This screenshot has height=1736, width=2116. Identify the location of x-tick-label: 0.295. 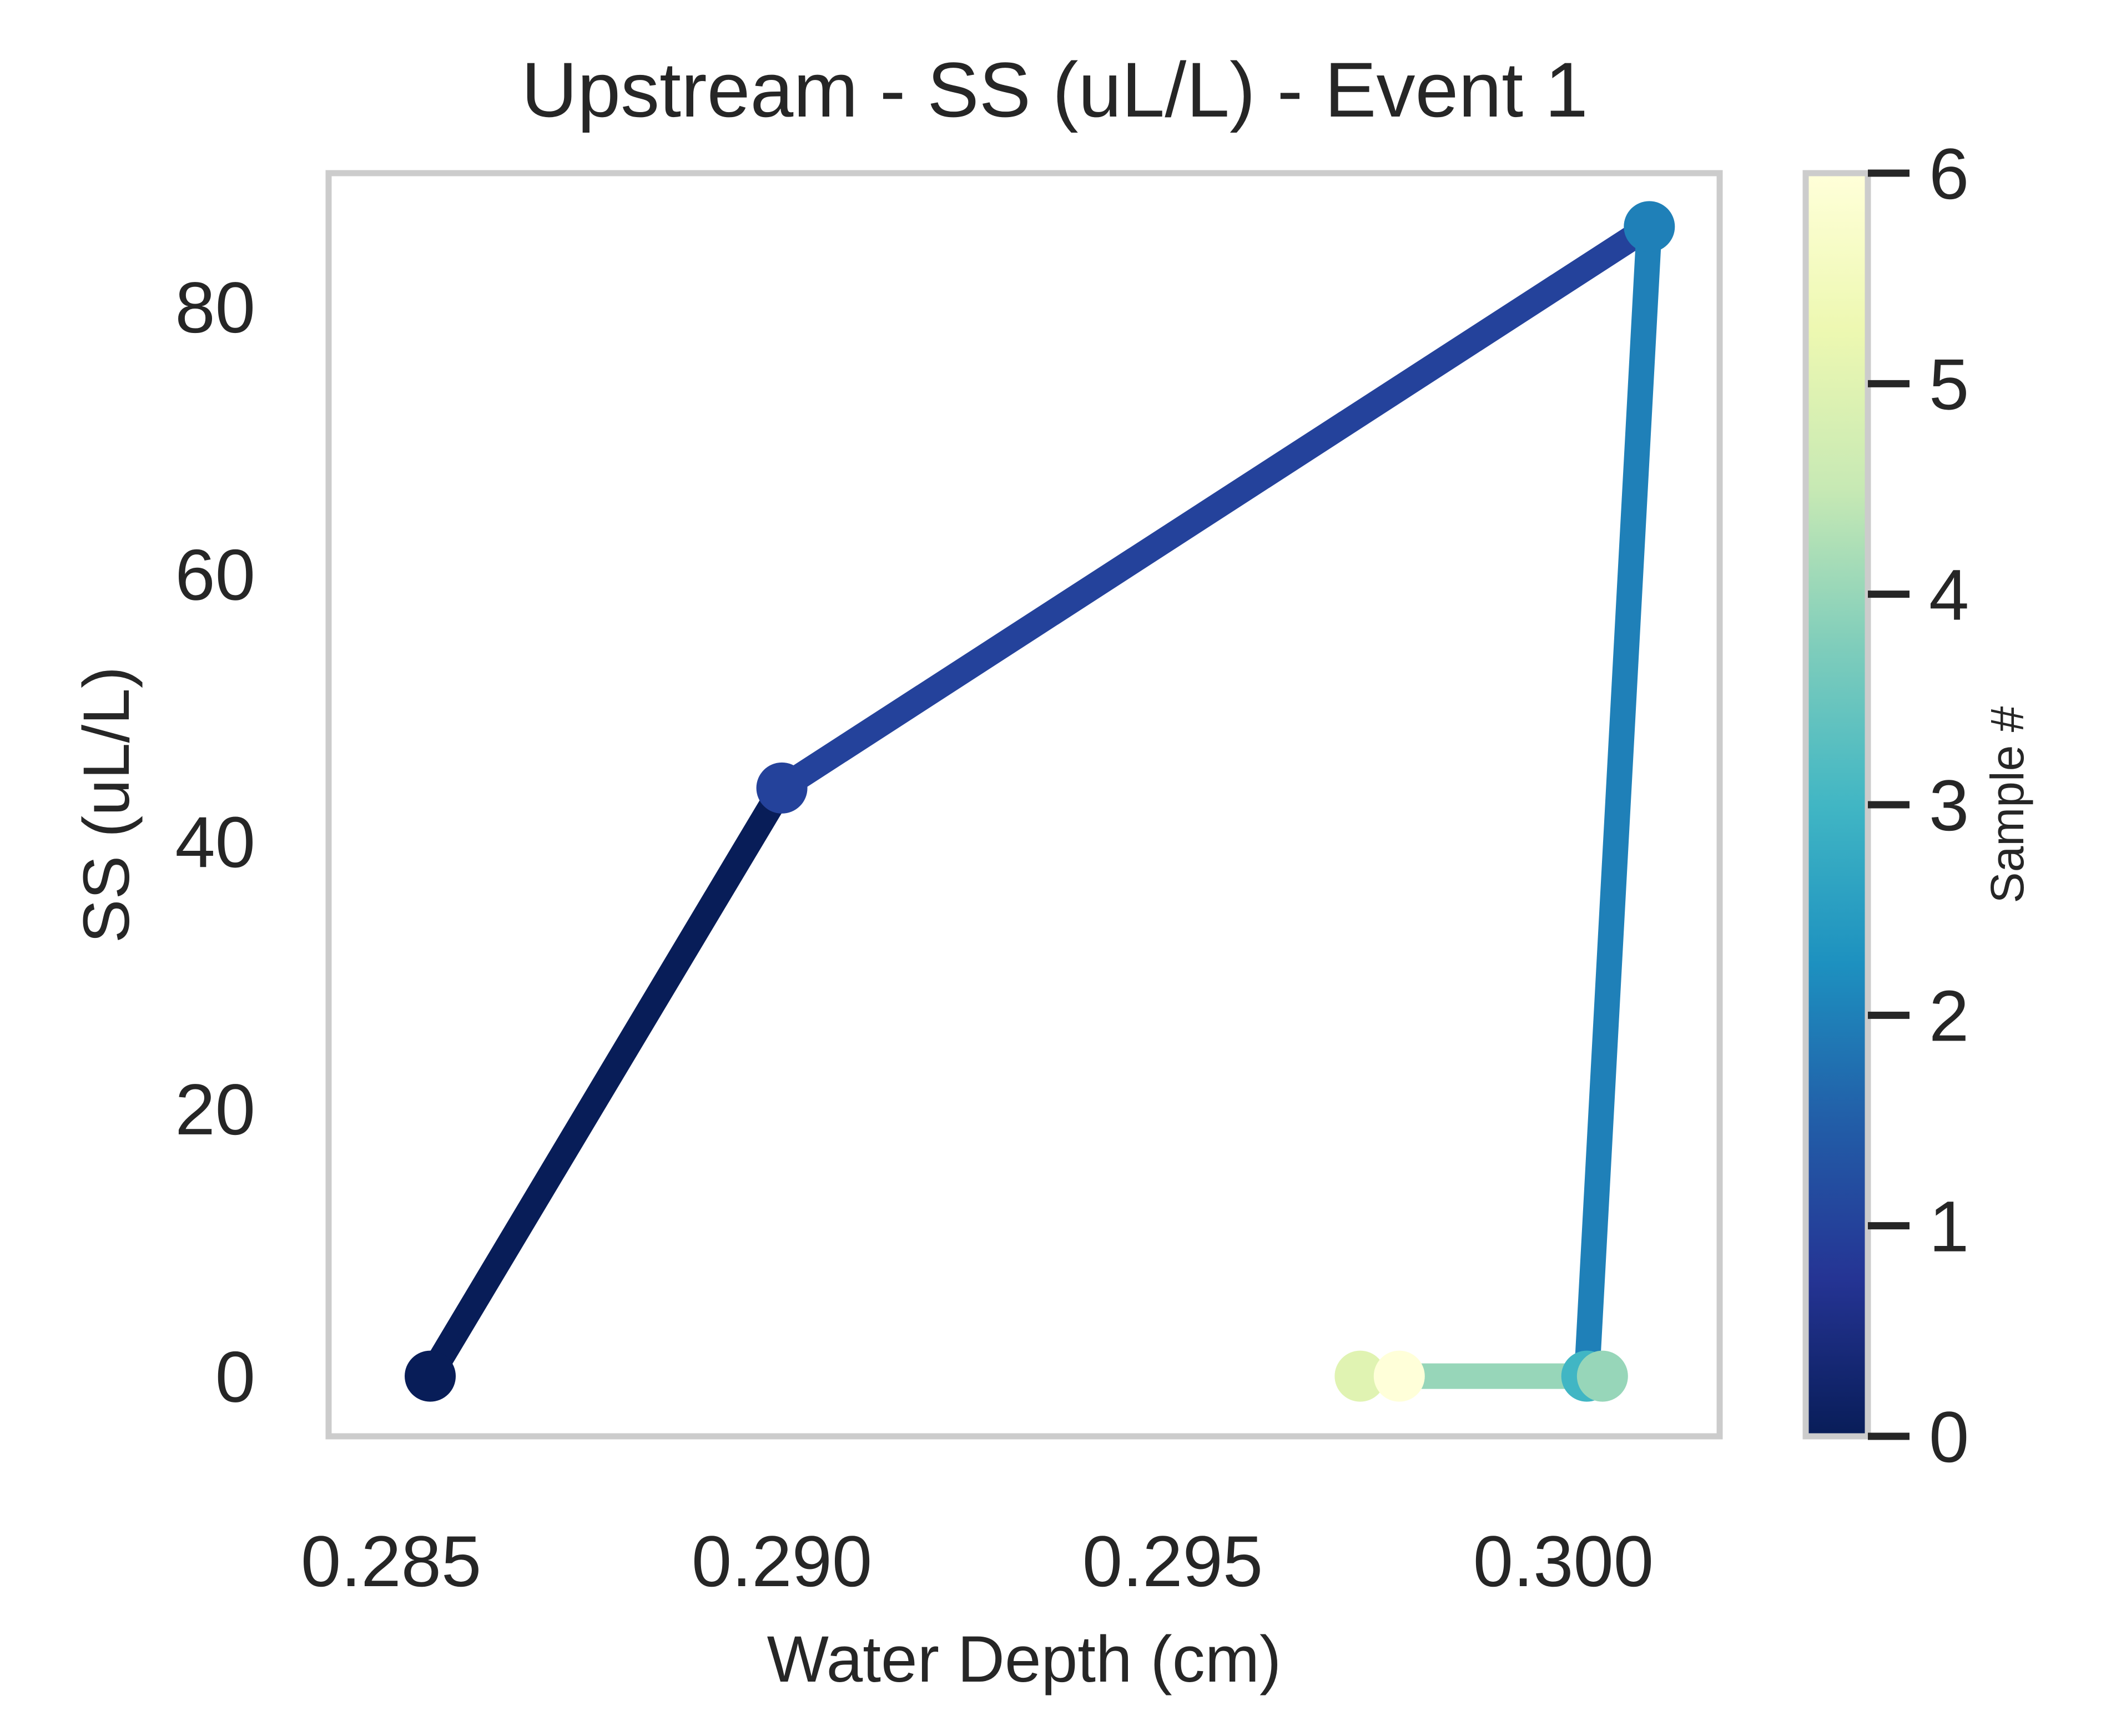
(1172, 1562).